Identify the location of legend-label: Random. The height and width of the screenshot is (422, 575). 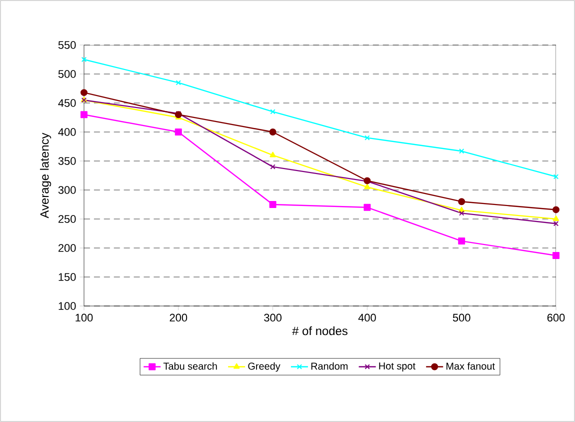
(329, 366).